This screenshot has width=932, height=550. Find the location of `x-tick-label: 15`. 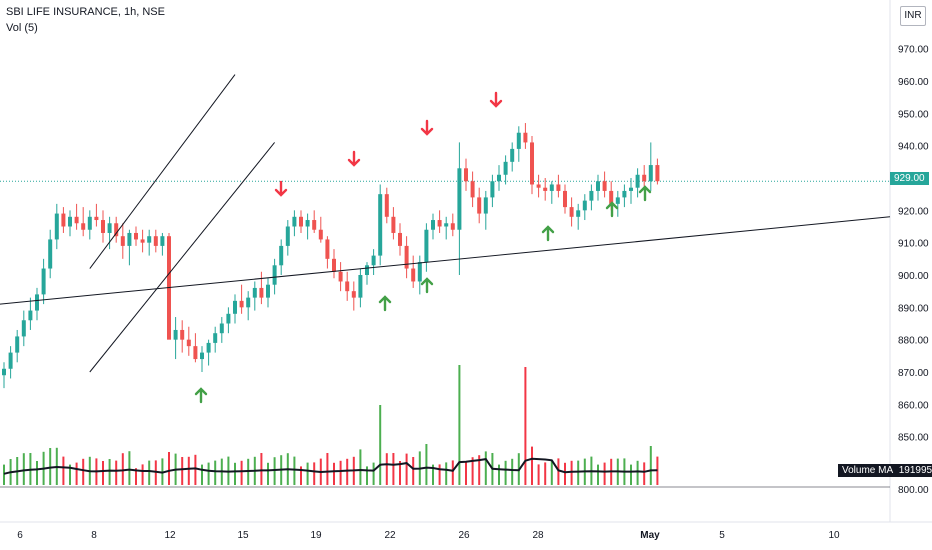

x-tick-label: 15 is located at coordinates (243, 535).